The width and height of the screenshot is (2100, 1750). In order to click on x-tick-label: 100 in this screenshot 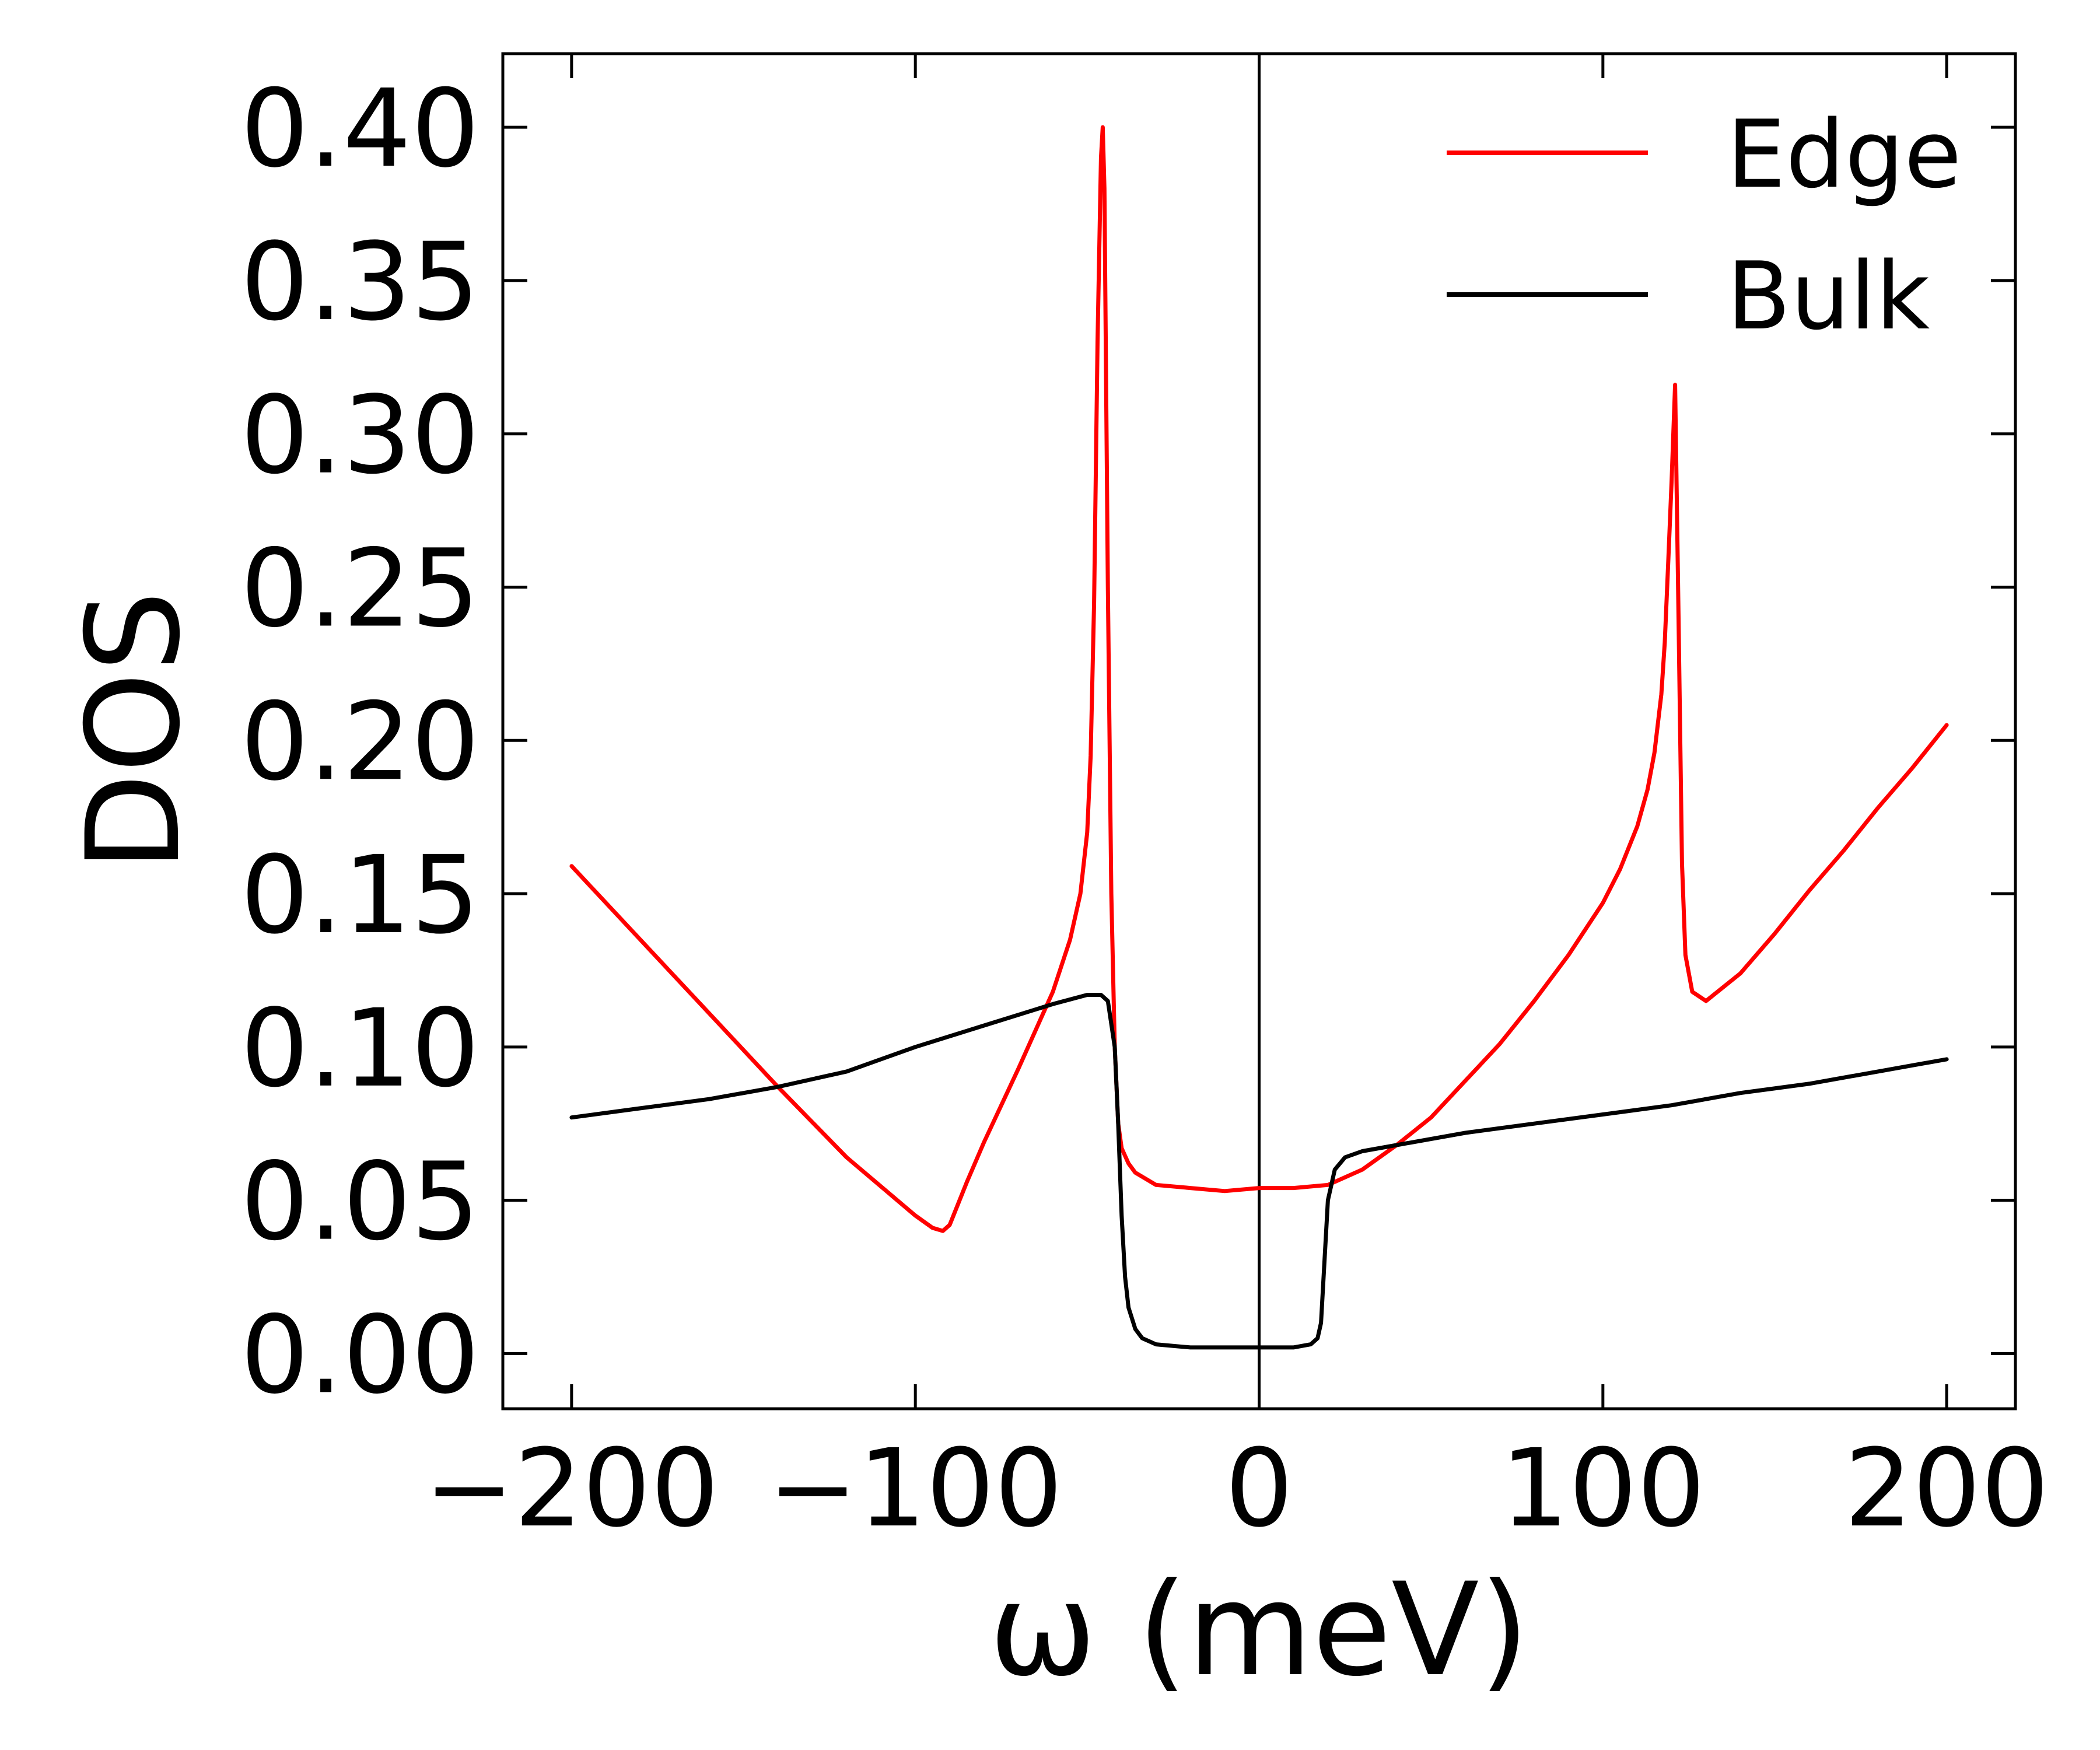, I will do `click(1602, 1489)`.